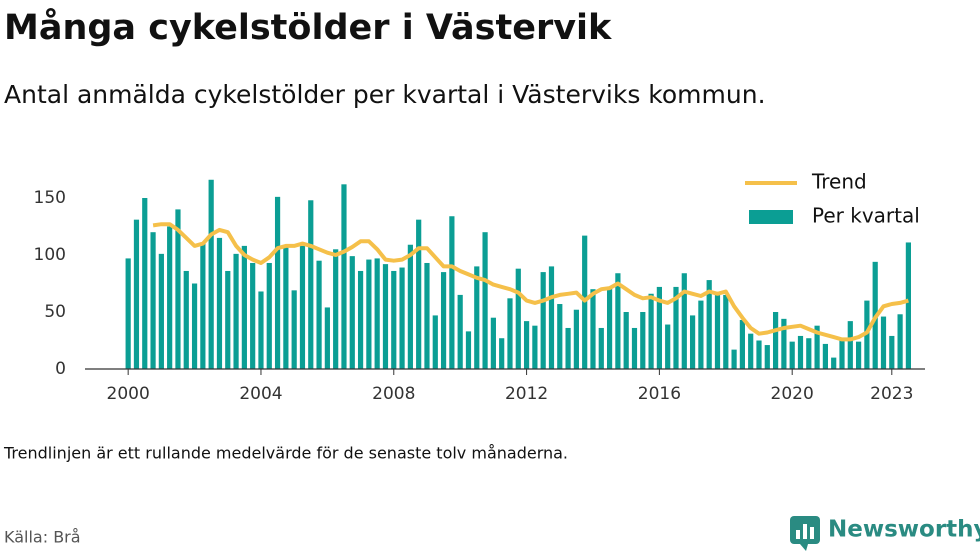 The width and height of the screenshot is (980, 555). What do you see at coordinates (308, 27) in the screenshot?
I see `chart-title: Många cykelstölder i Västervik` at bounding box center [308, 27].